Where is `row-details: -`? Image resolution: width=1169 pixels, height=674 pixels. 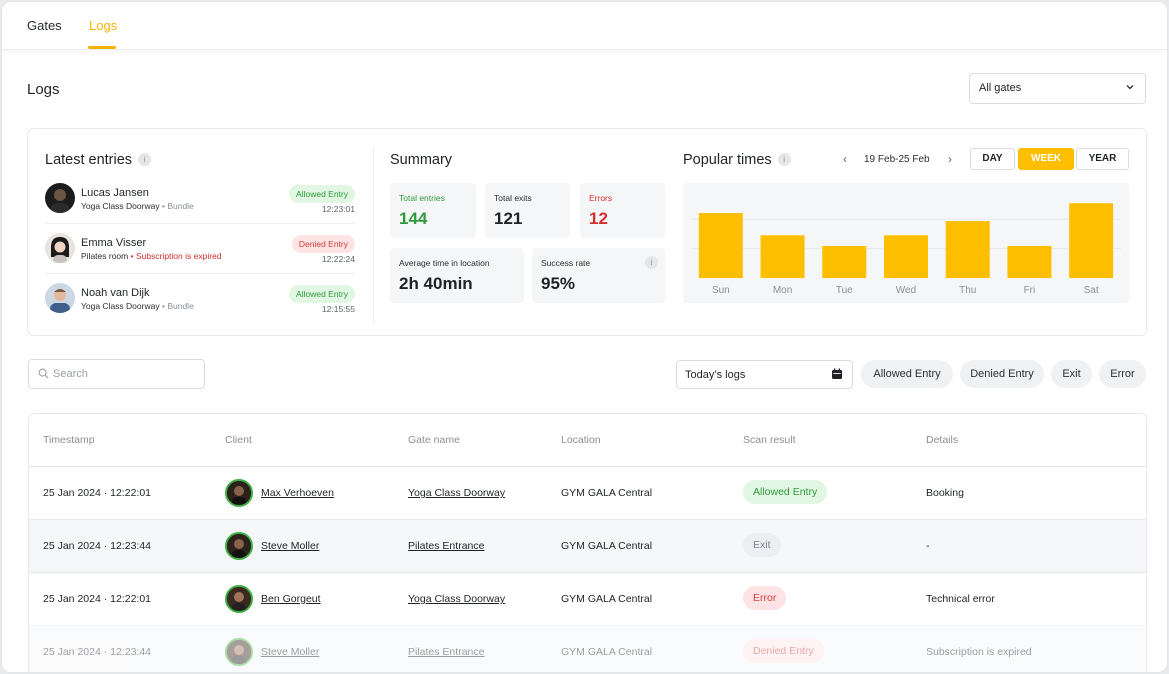
row-details: - is located at coordinates (928, 546).